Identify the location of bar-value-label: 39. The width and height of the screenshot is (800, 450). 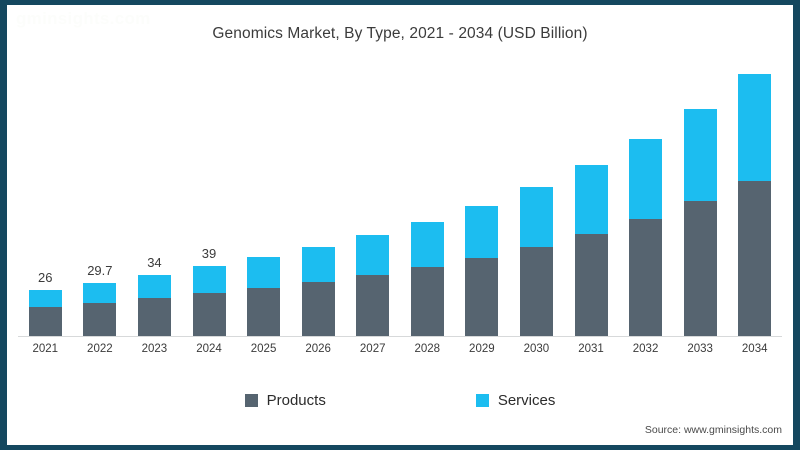
(209, 253).